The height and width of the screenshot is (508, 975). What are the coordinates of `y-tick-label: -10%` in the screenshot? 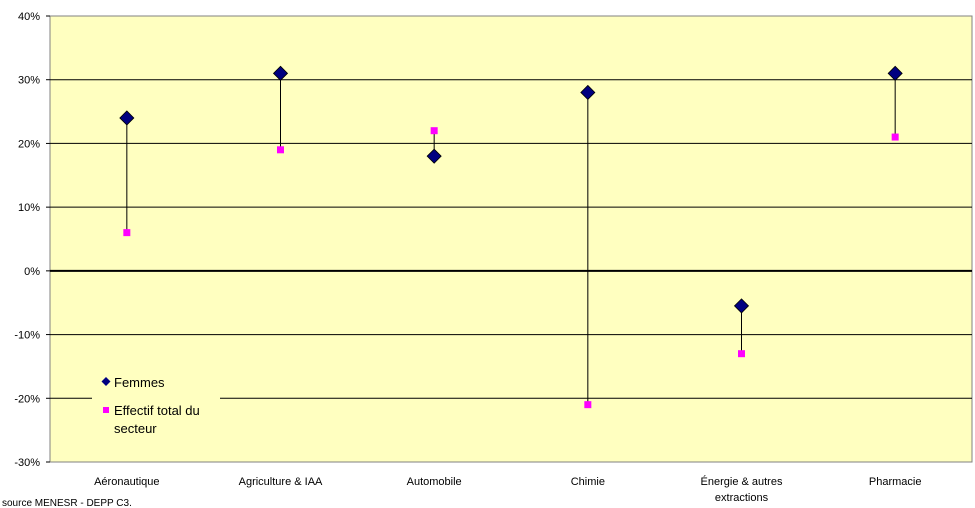 It's located at (27, 336).